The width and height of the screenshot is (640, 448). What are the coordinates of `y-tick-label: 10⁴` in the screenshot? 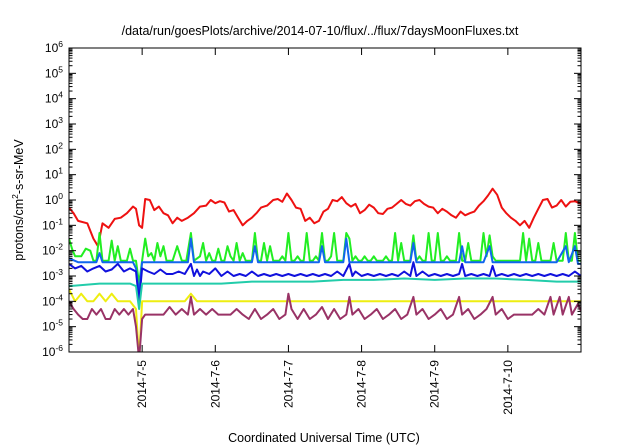 It's located at (54, 98).